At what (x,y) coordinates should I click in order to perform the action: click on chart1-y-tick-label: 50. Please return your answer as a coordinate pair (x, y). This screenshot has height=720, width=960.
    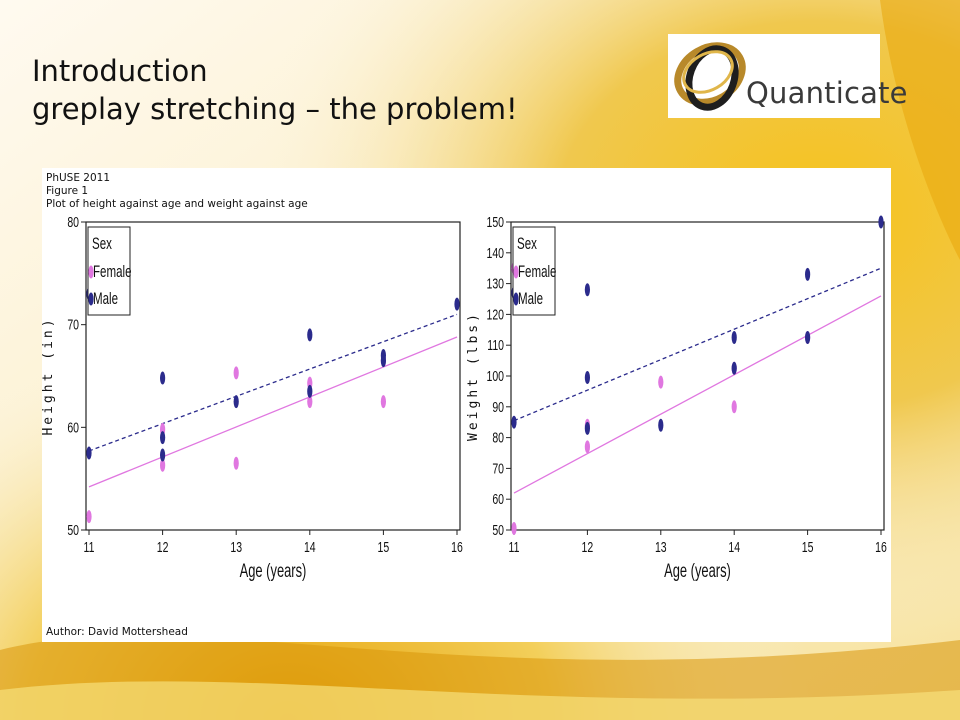
    Looking at the image, I should click on (73, 529).